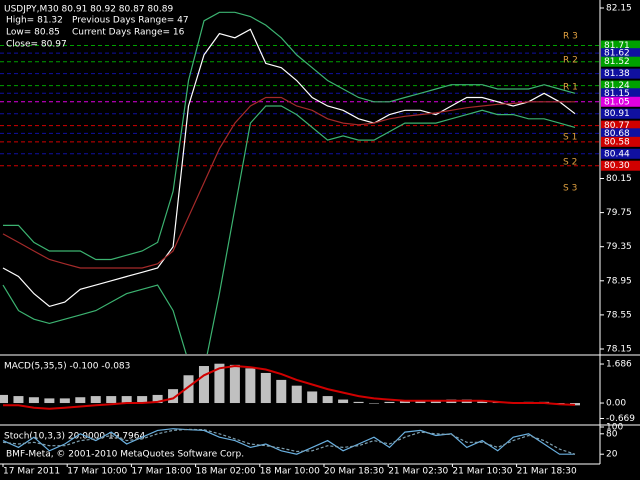 The width and height of the screenshot is (640, 480). Describe the element at coordinates (619, 179) in the screenshot. I see `y-tick-label: 80.15` at that location.